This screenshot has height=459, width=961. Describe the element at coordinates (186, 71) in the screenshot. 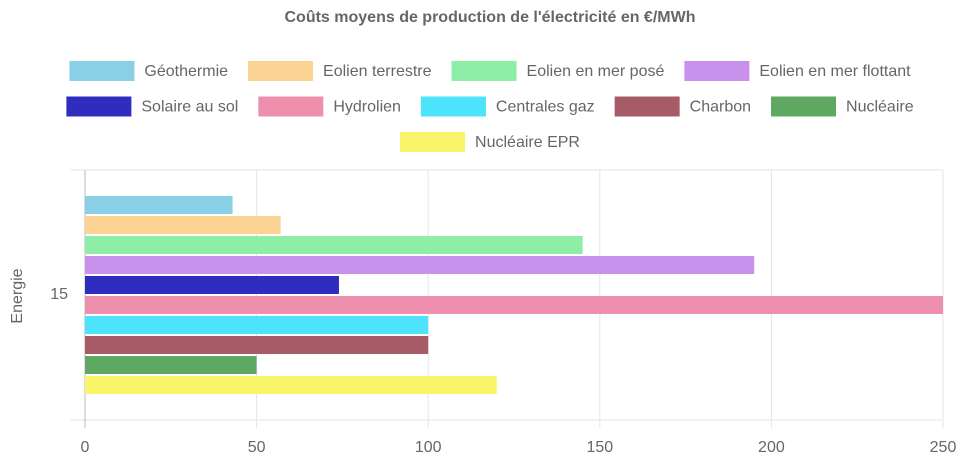

I see `legend-label: Géothermie` at that location.